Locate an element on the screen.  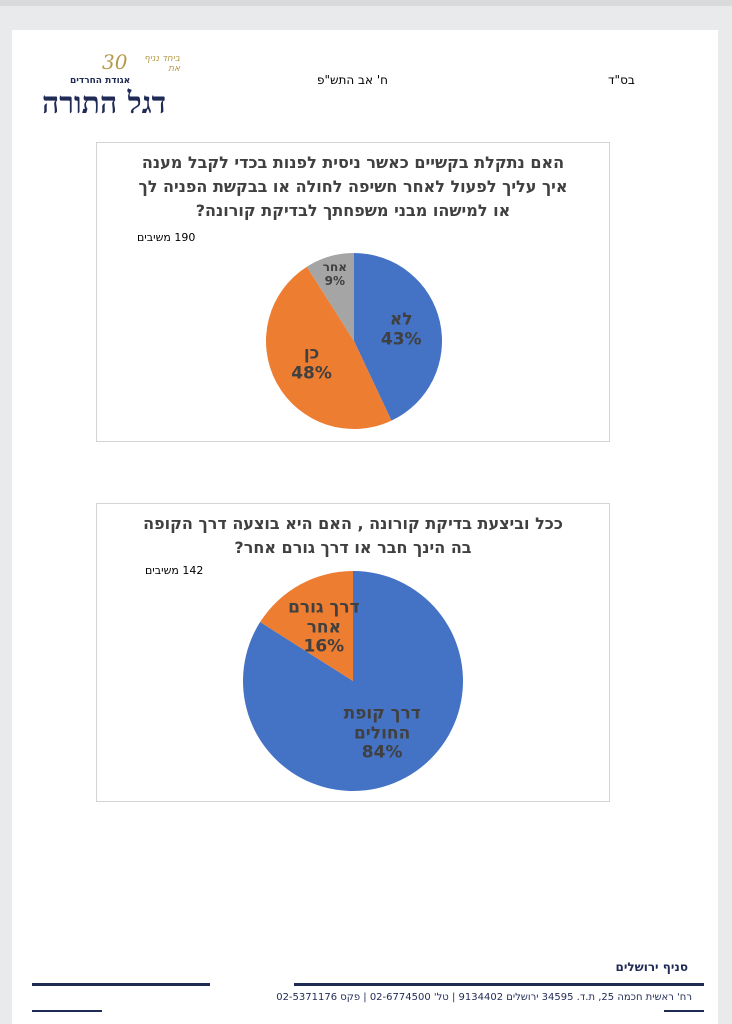
respondents: 190 משיבים is located at coordinates (166, 237).